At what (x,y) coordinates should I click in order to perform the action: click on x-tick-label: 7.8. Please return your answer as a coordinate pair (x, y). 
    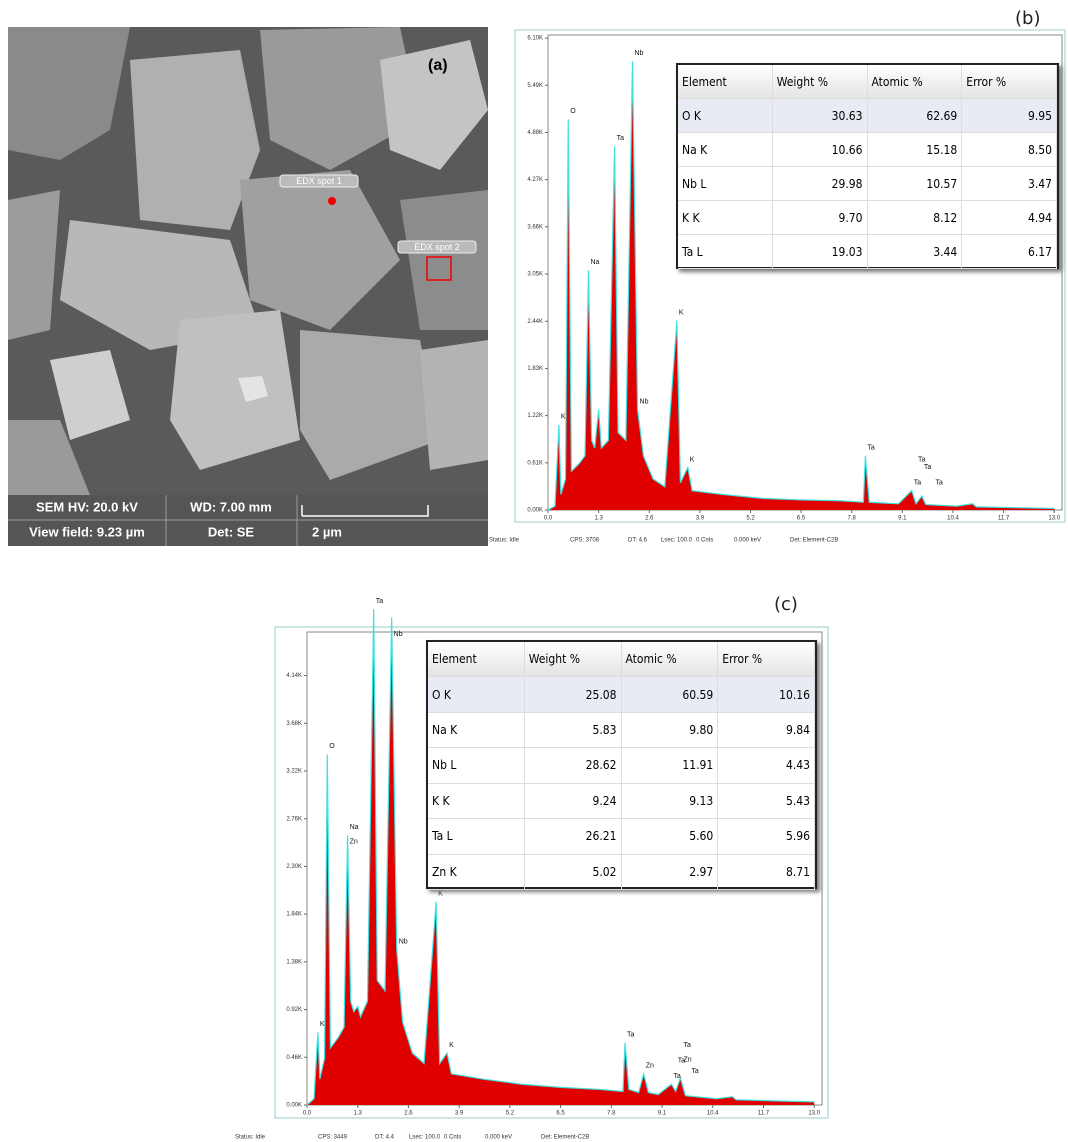
    Looking at the image, I should click on (611, 1114).